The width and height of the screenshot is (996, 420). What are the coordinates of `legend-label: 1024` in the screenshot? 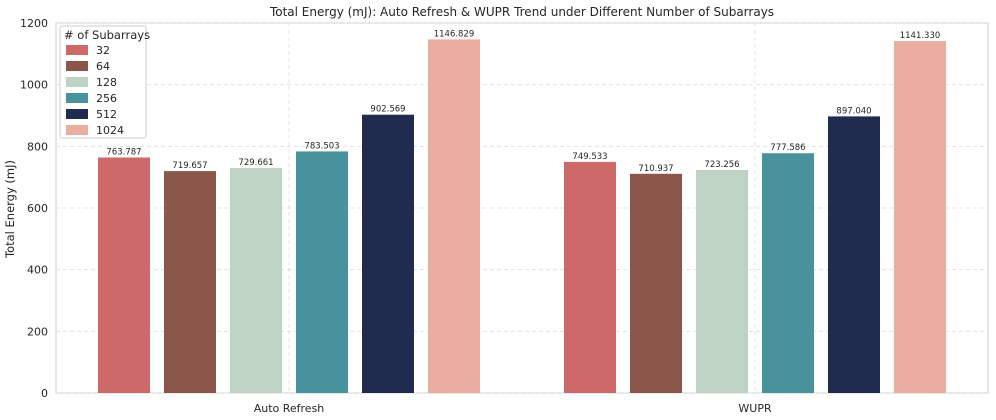 It's located at (110, 130).